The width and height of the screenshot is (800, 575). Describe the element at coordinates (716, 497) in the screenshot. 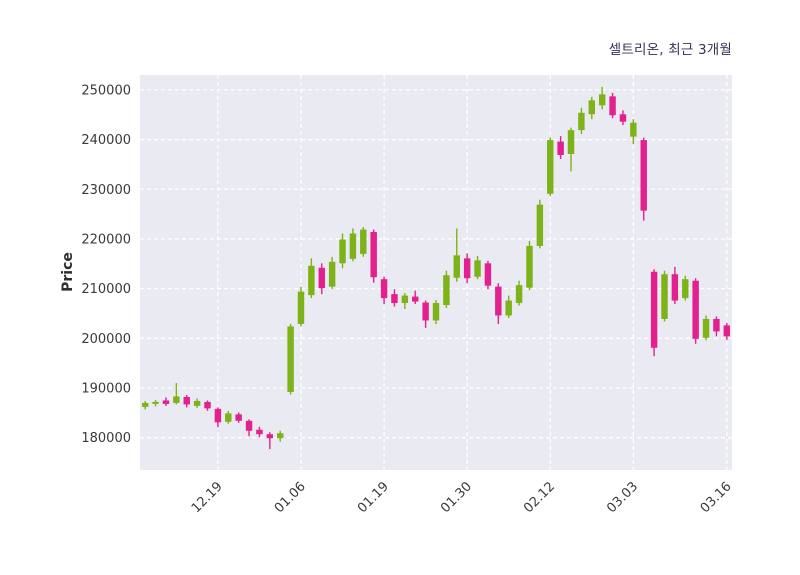

I see `x-tick-label: 03.16` at that location.